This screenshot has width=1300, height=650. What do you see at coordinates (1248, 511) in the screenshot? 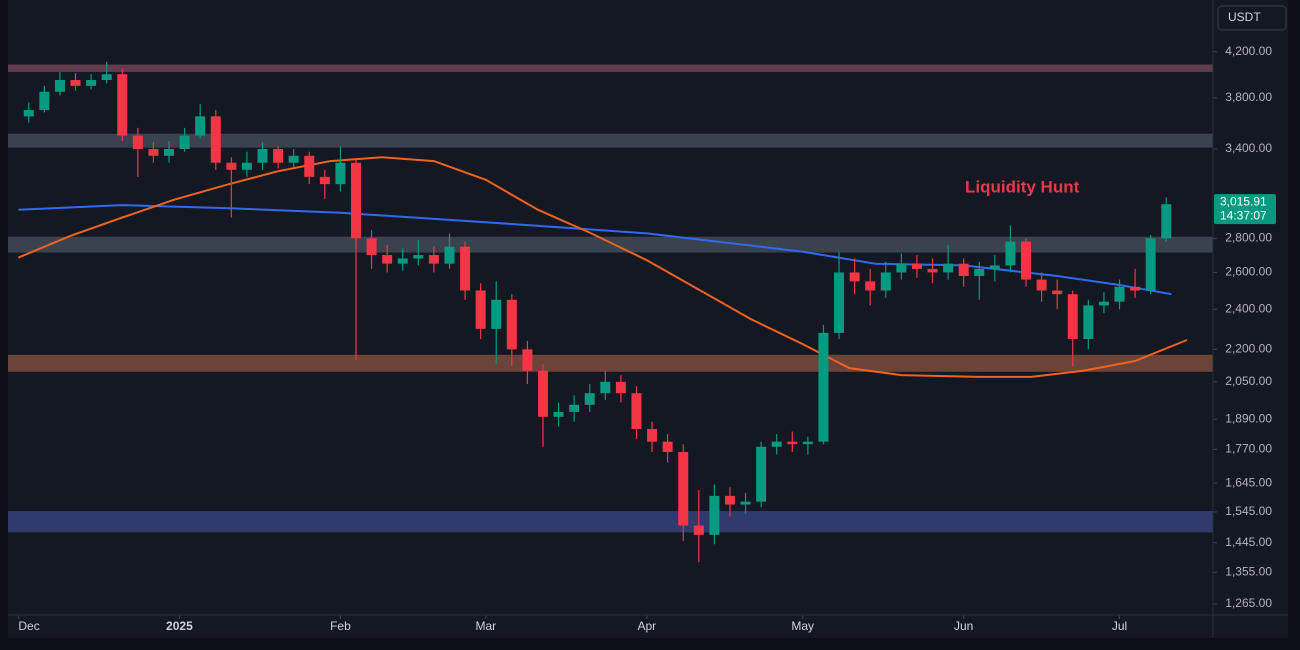
I see `y-tick-label: 1,545.00` at bounding box center [1248, 511].